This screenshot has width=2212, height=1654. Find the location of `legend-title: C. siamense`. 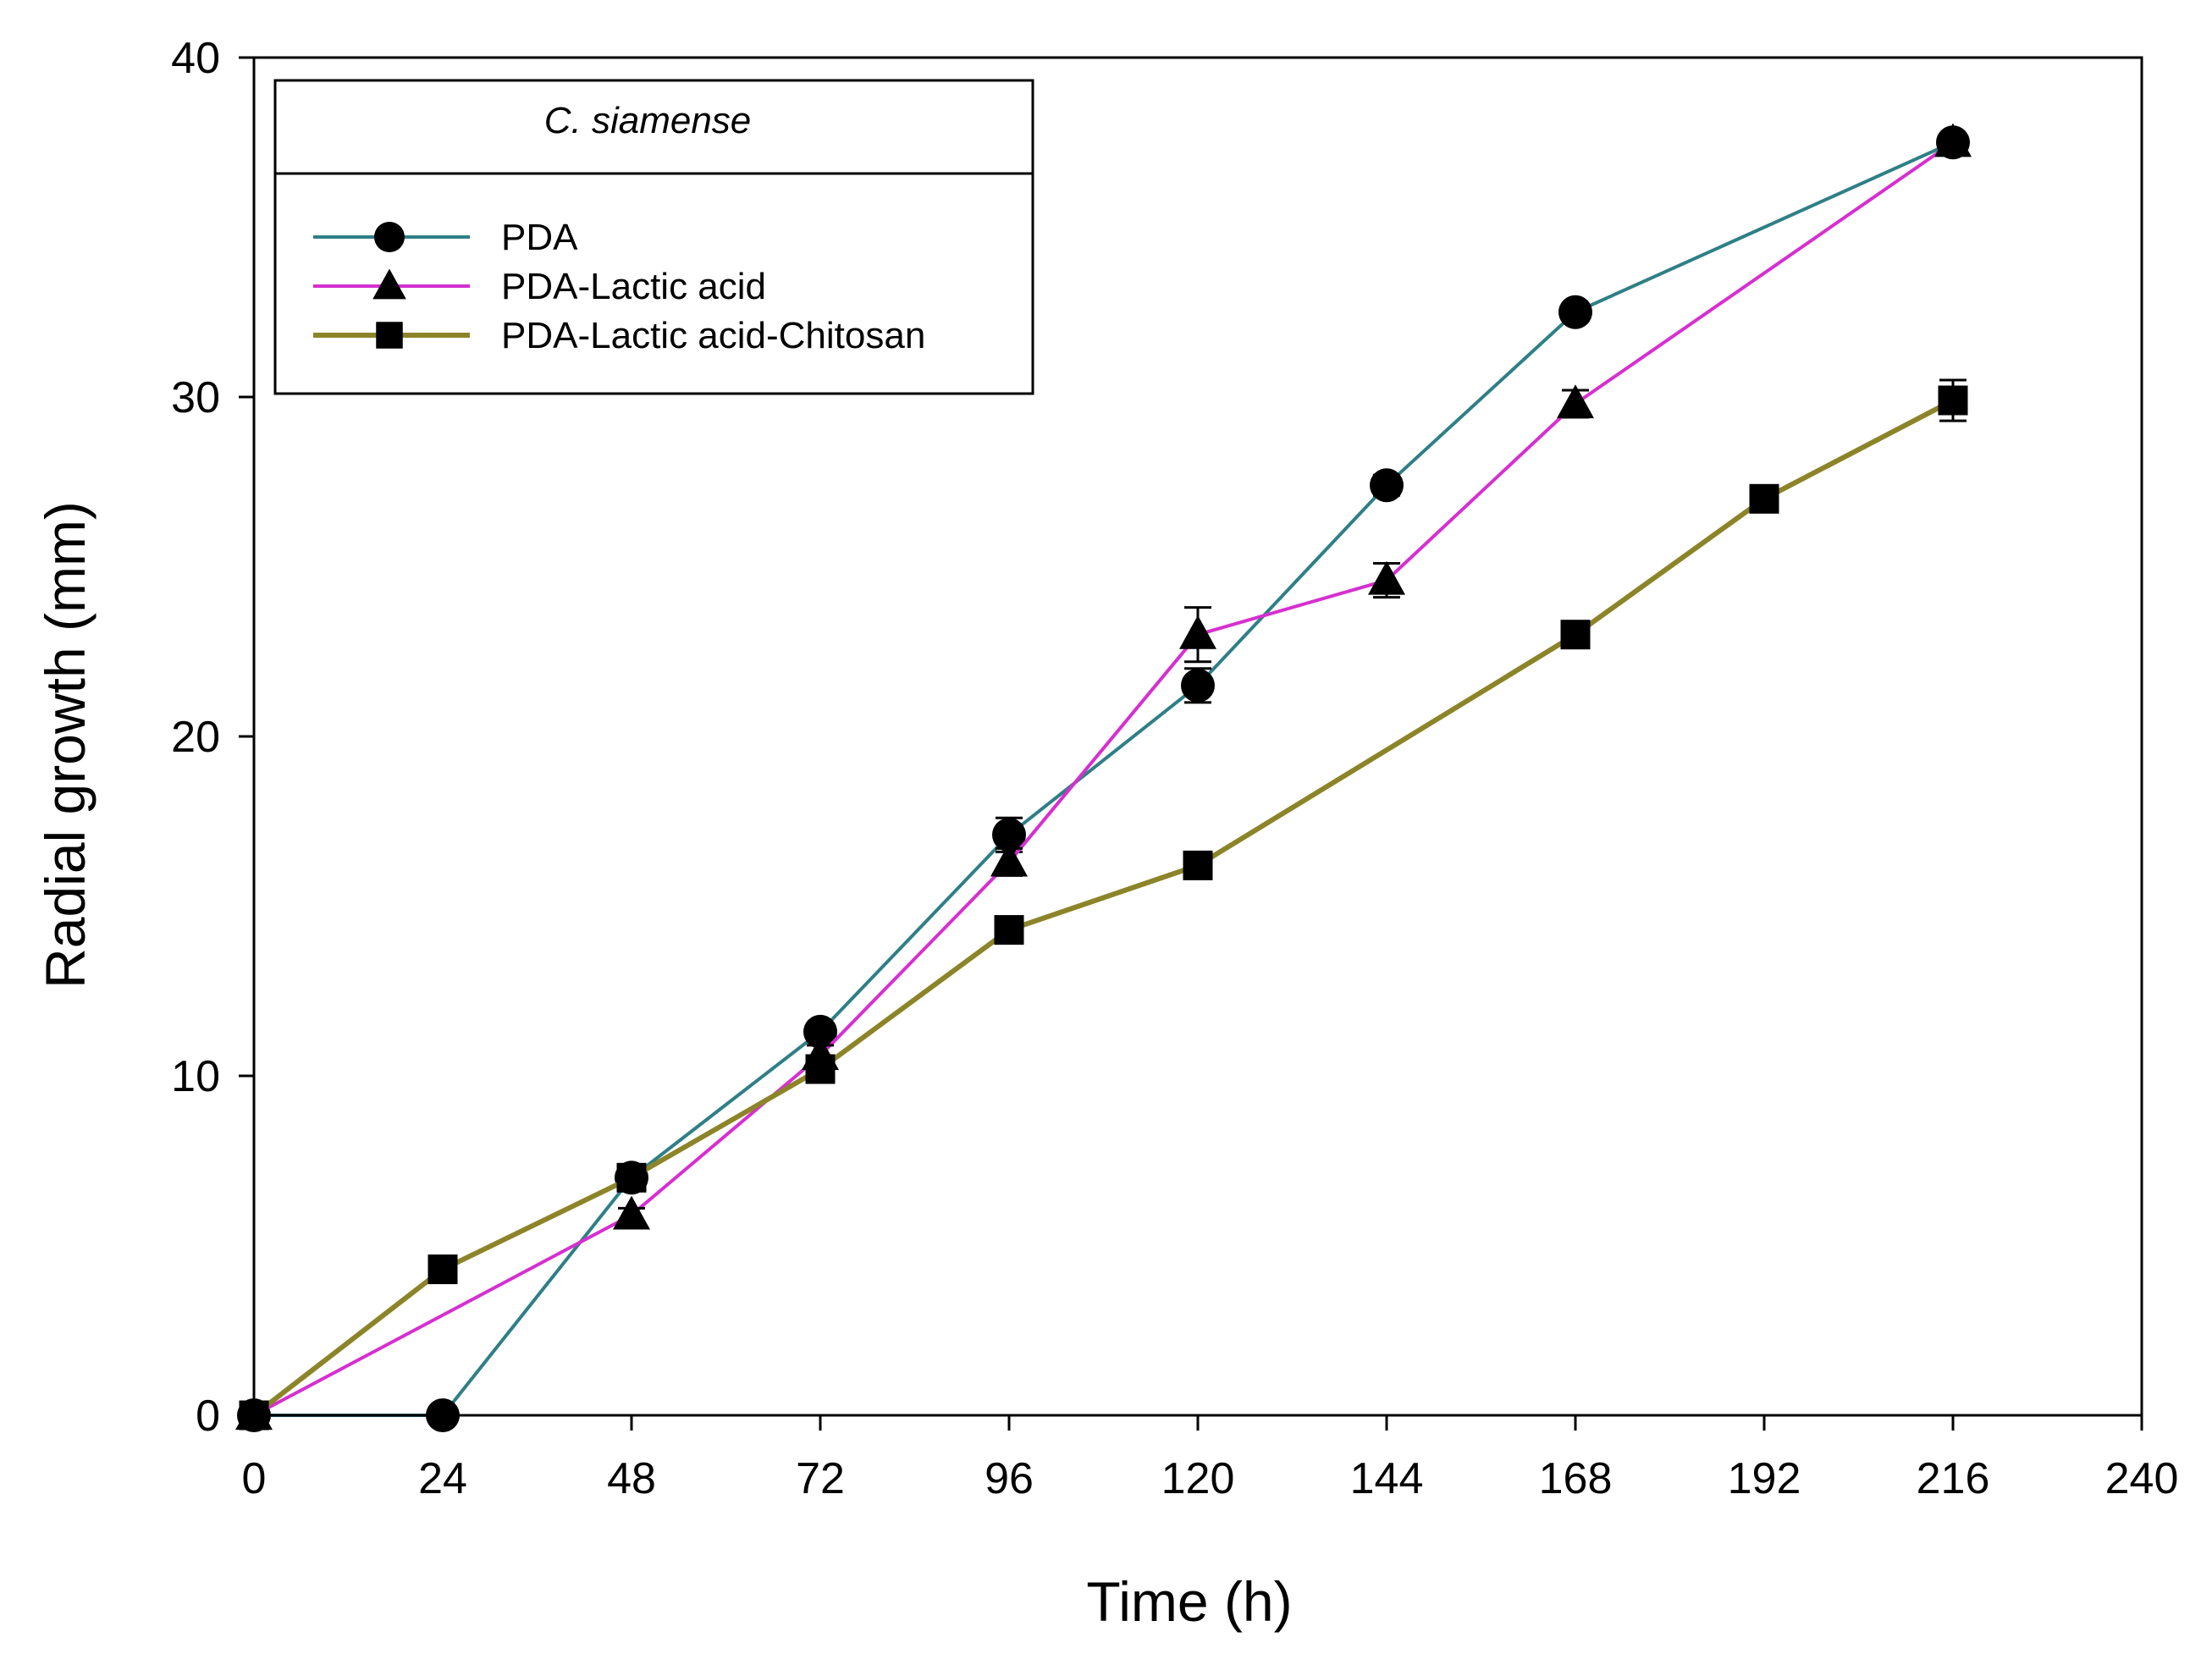

legend-title: C. siamense is located at coordinates (648, 120).